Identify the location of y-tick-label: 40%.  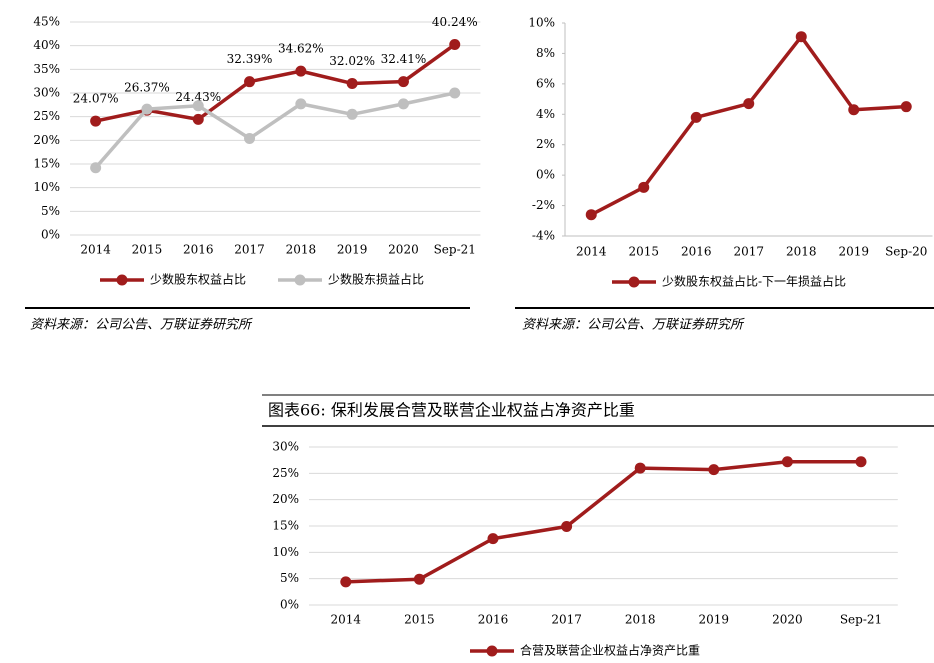
(46, 45).